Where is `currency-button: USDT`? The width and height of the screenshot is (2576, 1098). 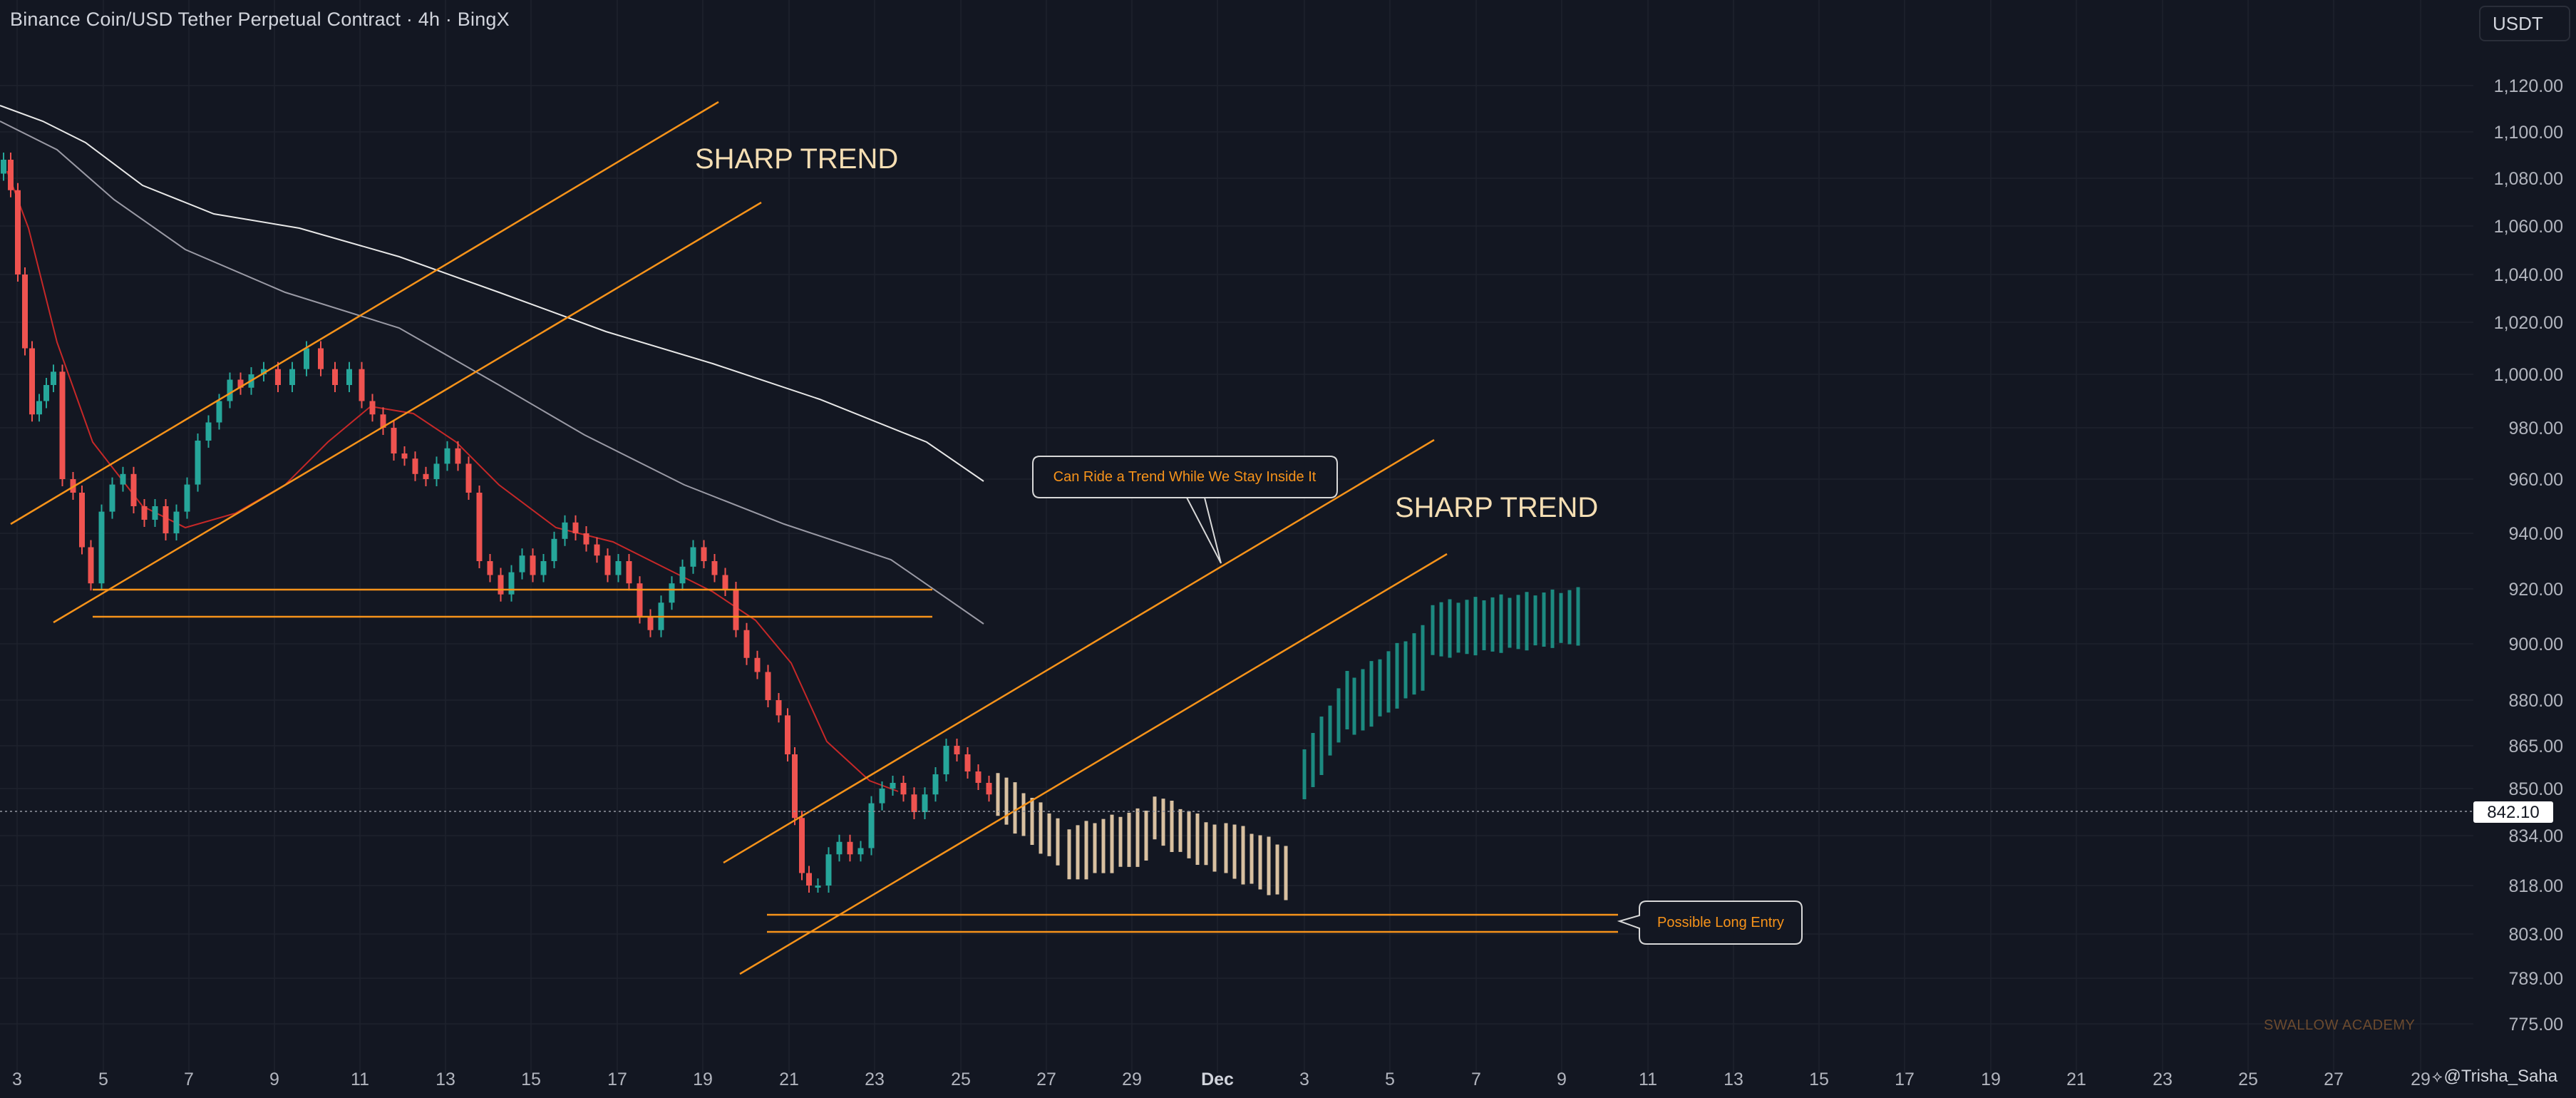 currency-button: USDT is located at coordinates (2524, 23).